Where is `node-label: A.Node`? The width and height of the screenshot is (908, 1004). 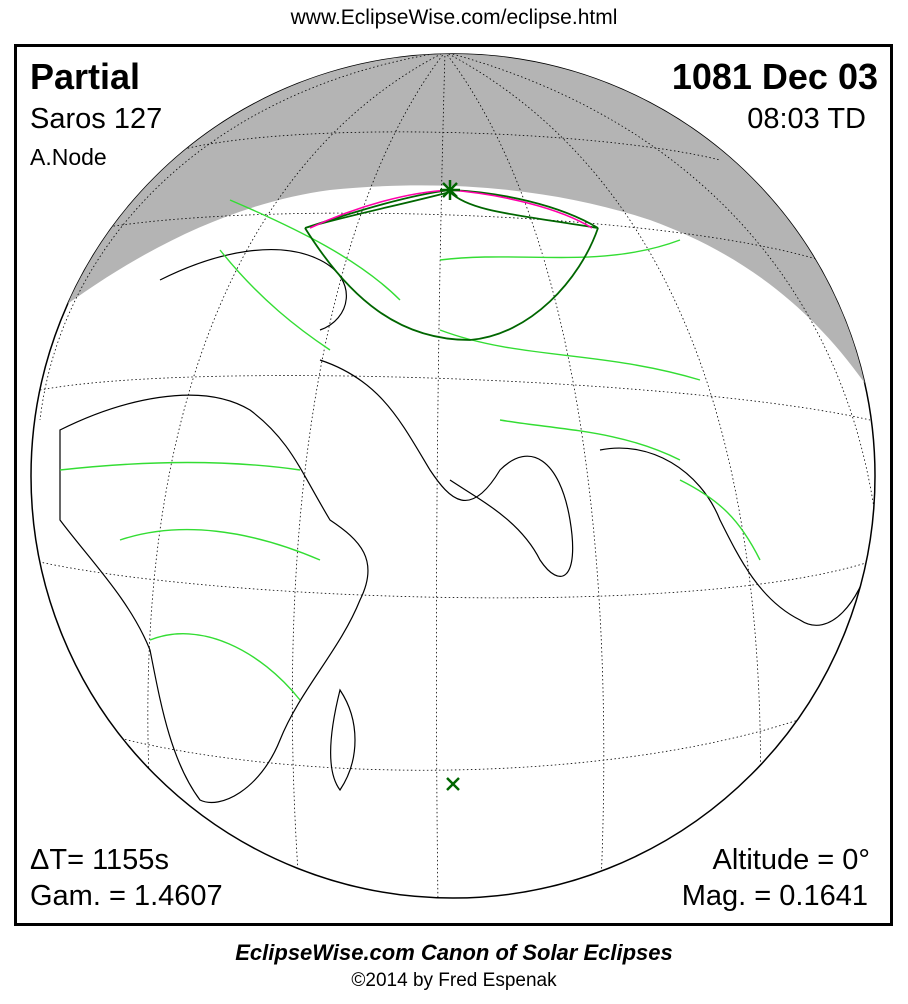
node-label: A.Node is located at coordinates (68, 157).